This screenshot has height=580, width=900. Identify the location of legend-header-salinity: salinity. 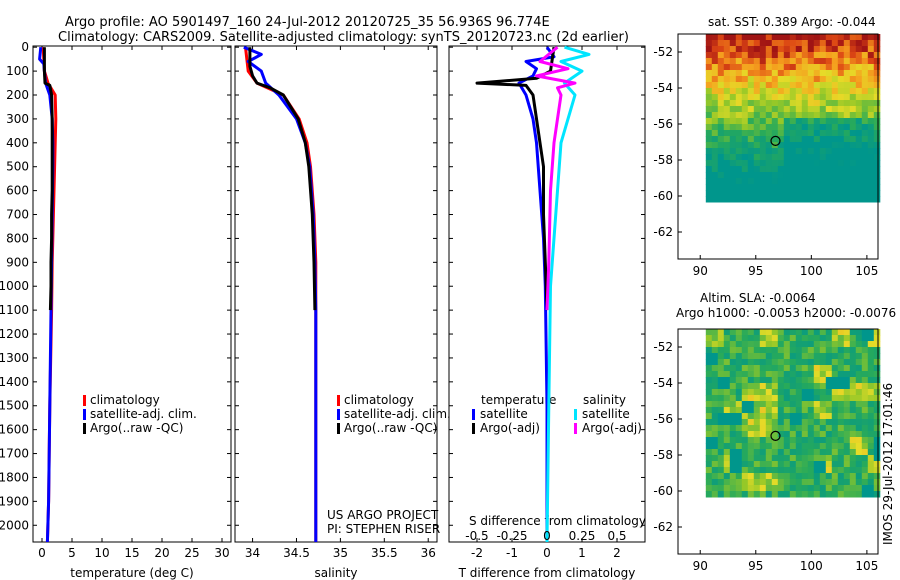
(604, 400).